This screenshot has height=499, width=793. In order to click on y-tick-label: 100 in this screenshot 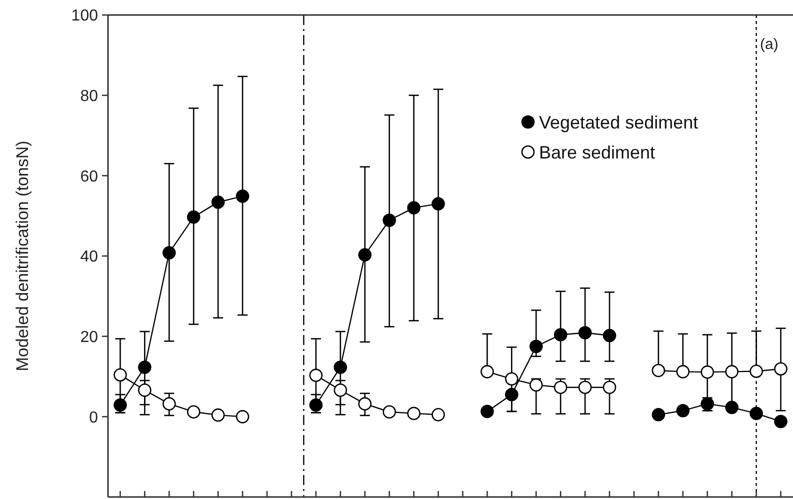, I will do `click(84, 16)`.